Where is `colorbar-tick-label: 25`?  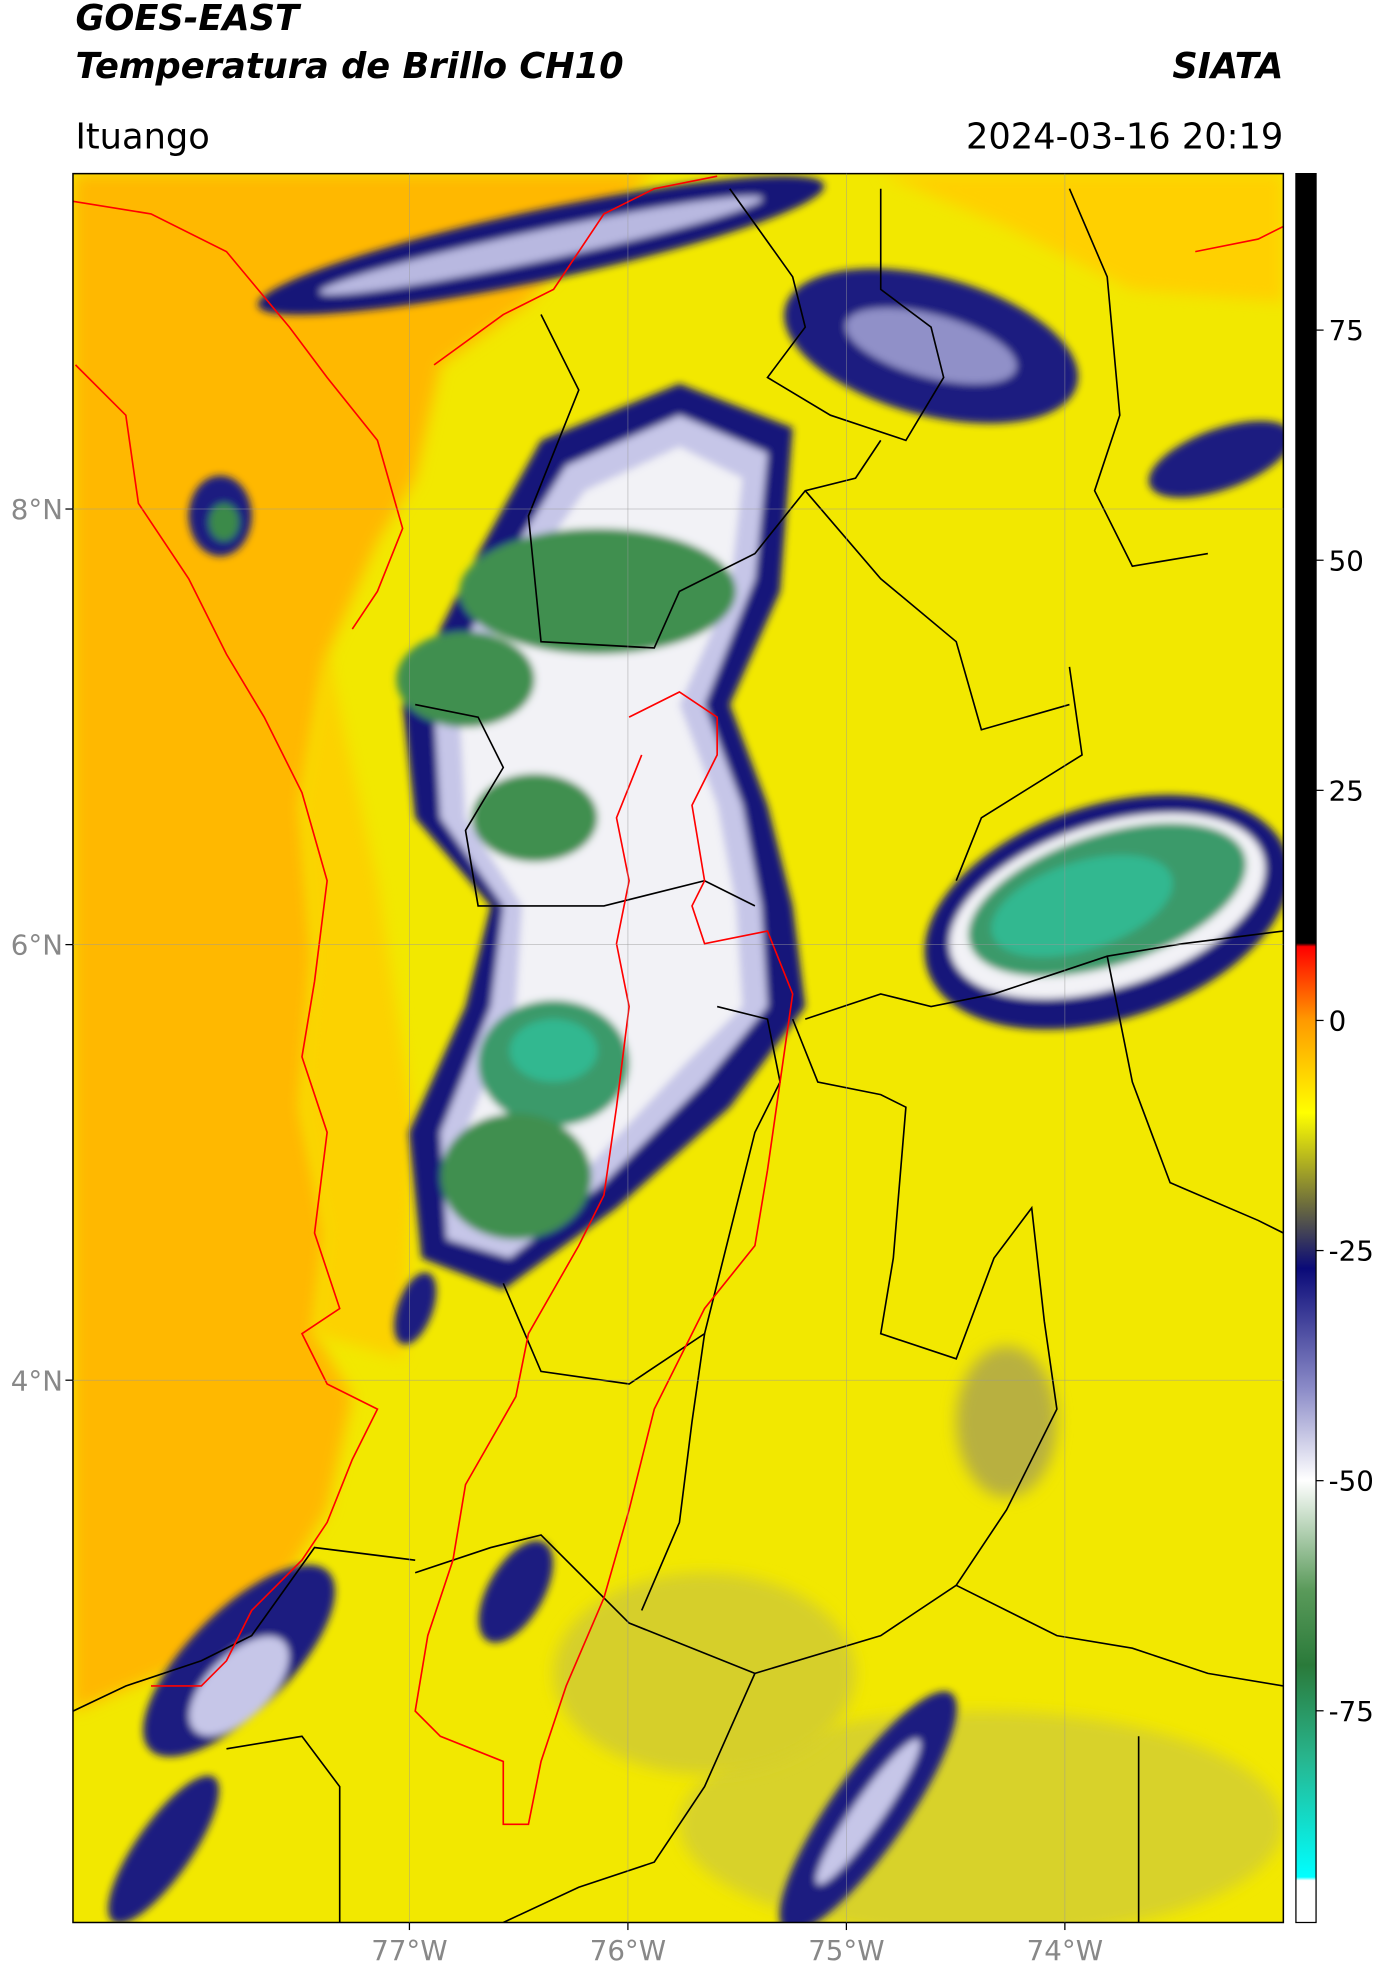 colorbar-tick-label: 25 is located at coordinates (1346, 790).